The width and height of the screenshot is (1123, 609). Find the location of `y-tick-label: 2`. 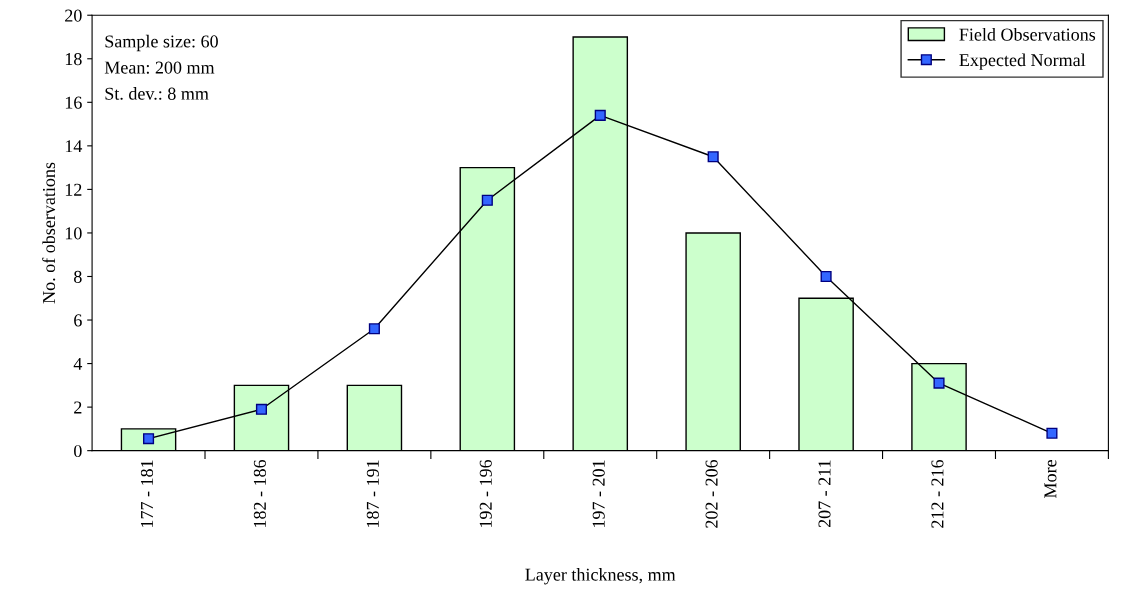

y-tick-label: 2 is located at coordinates (78, 407).